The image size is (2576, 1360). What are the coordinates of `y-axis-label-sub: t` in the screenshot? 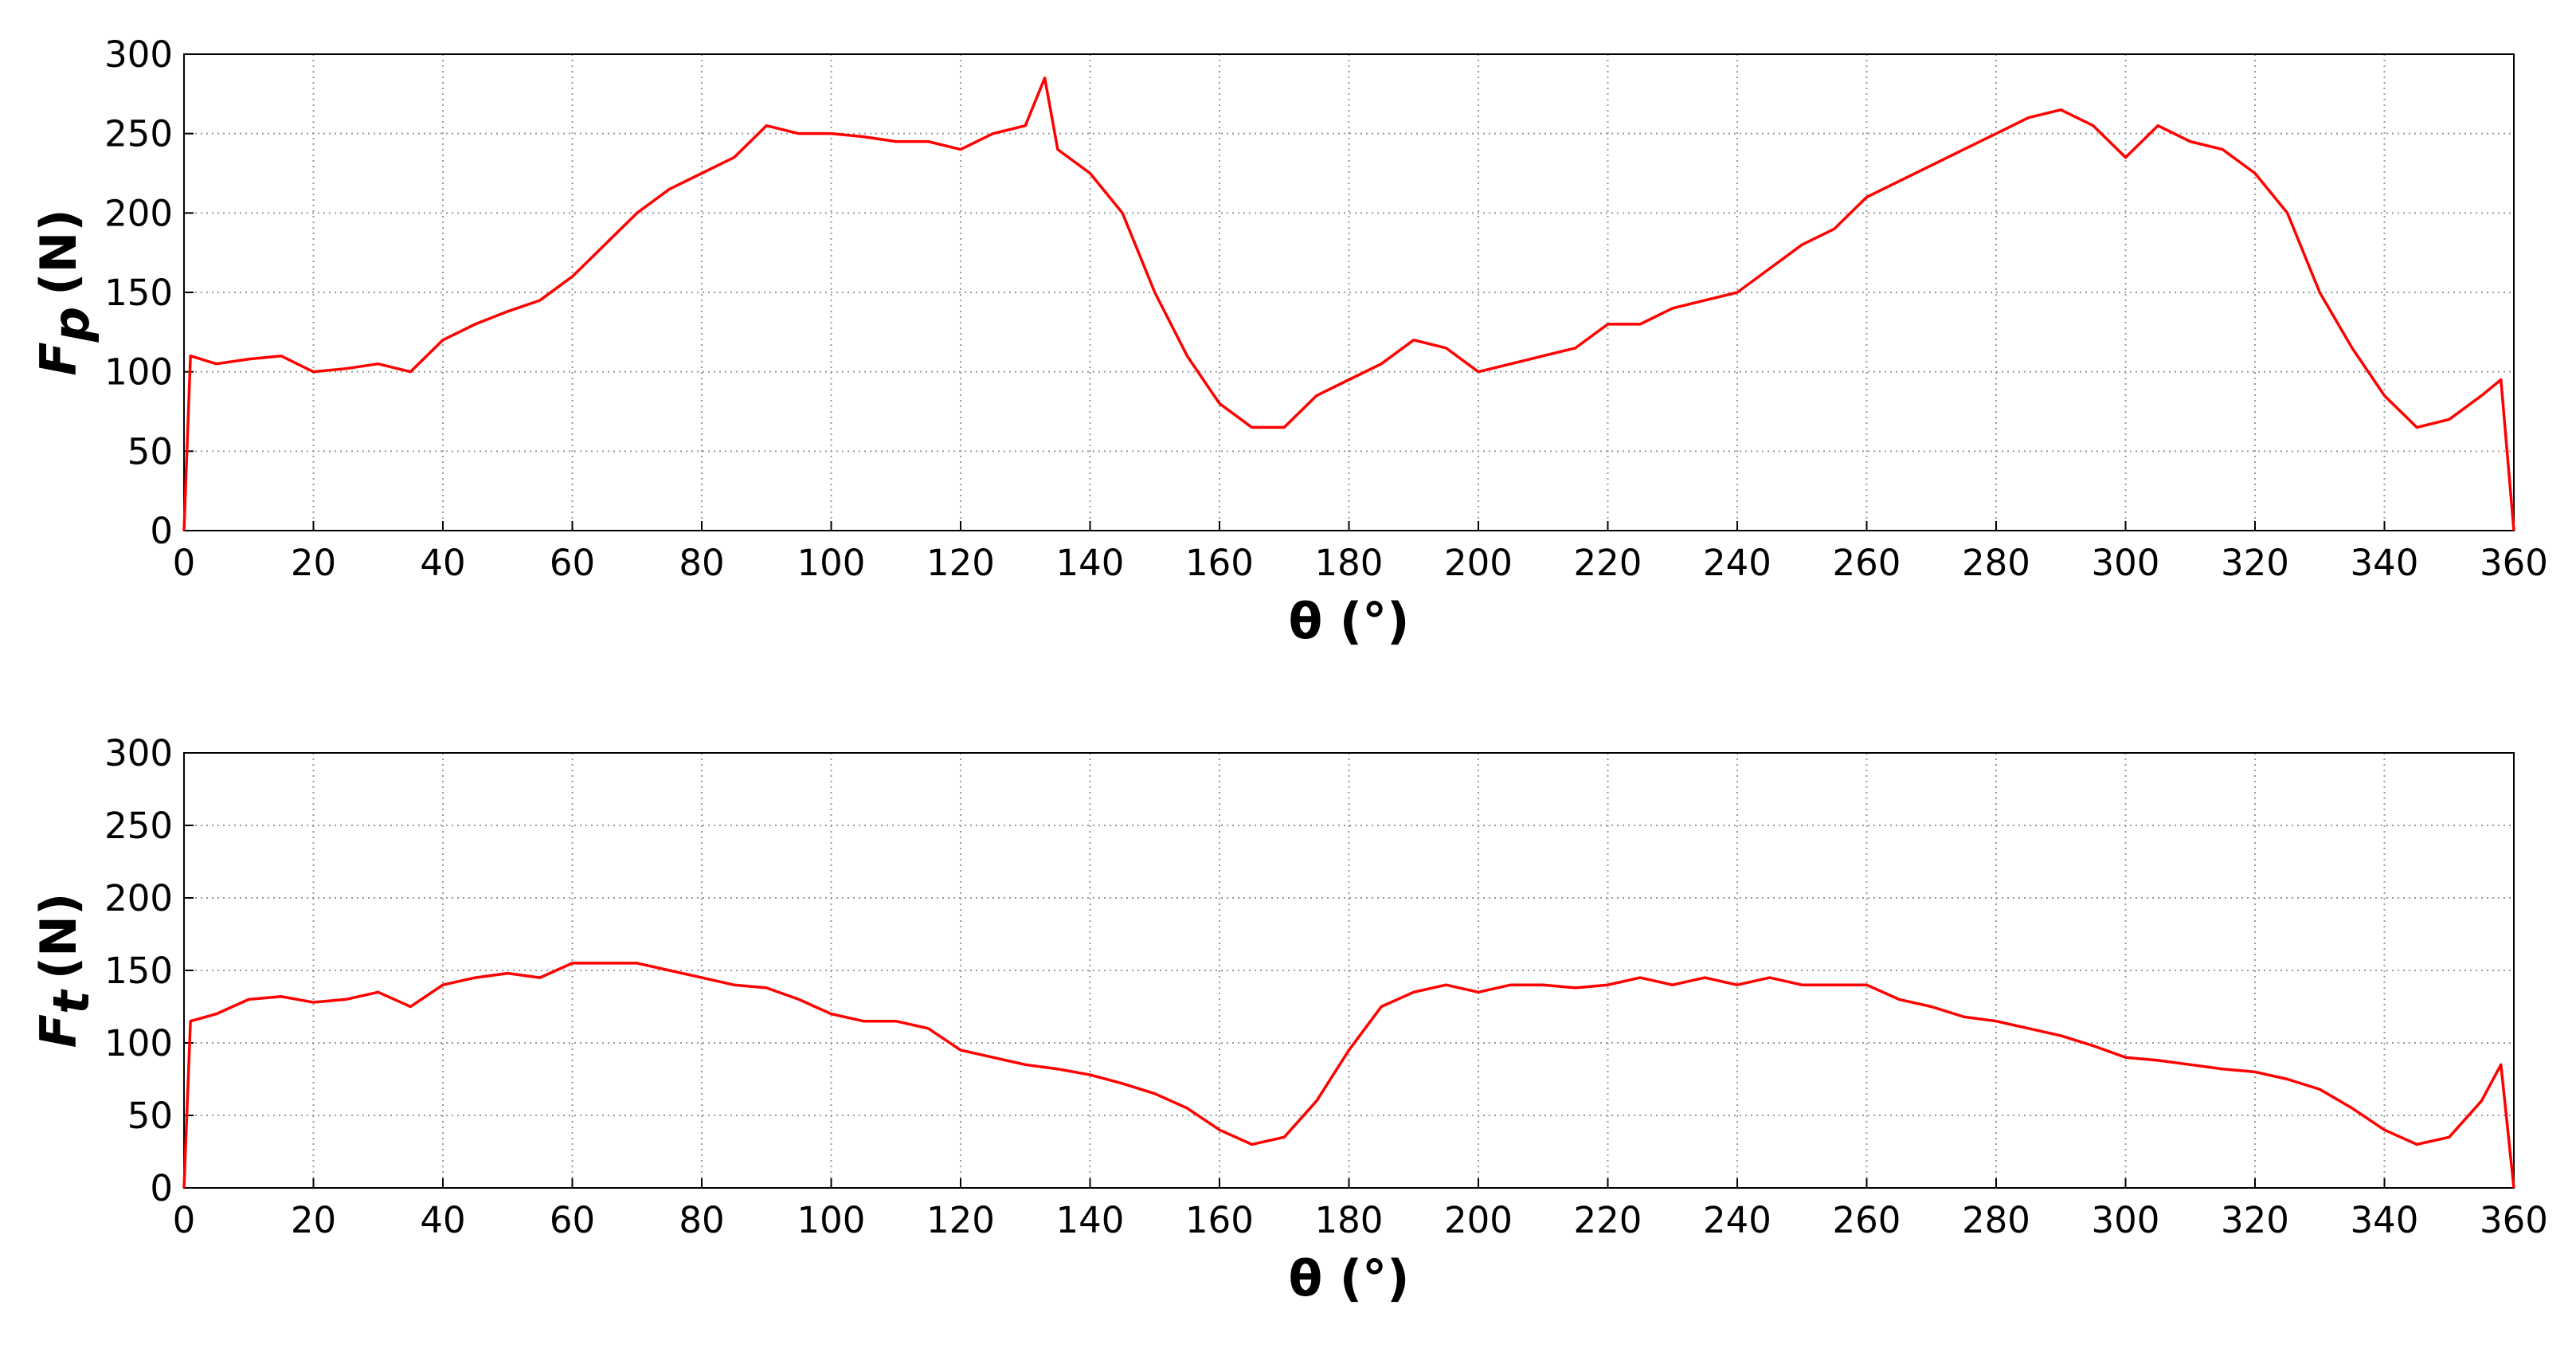 It's located at (71, 1001).